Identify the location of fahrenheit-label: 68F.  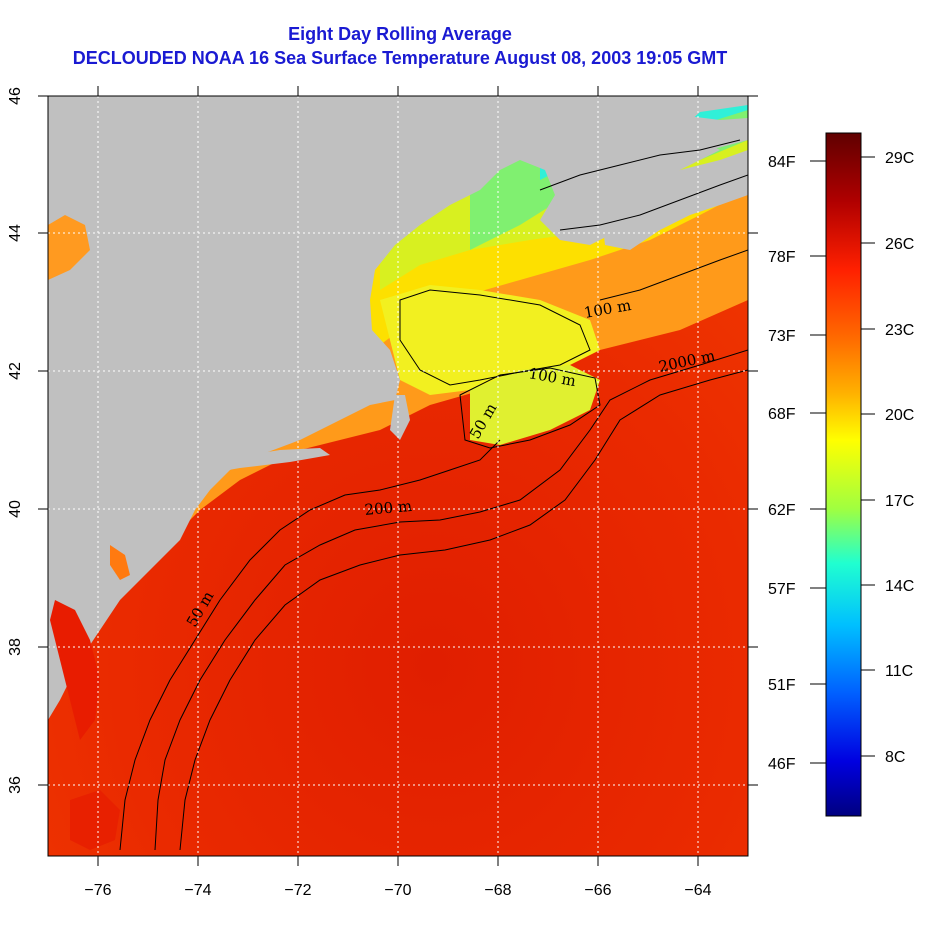
(782, 414).